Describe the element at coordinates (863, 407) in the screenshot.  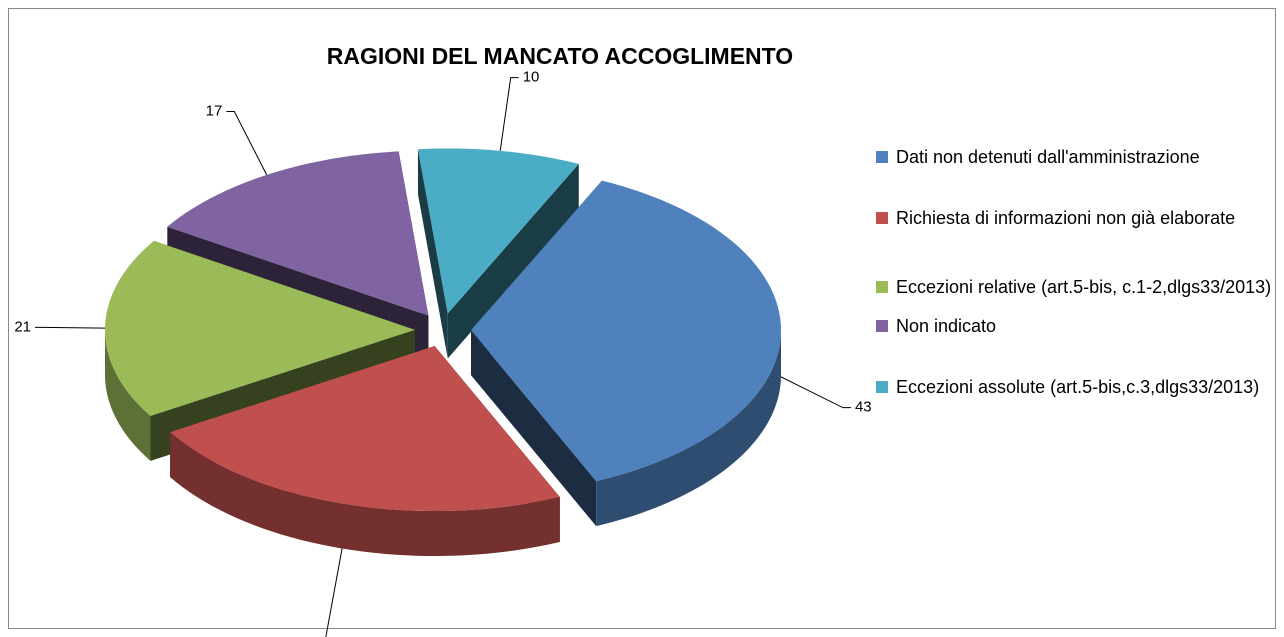
I see `data-label: 43` at that location.